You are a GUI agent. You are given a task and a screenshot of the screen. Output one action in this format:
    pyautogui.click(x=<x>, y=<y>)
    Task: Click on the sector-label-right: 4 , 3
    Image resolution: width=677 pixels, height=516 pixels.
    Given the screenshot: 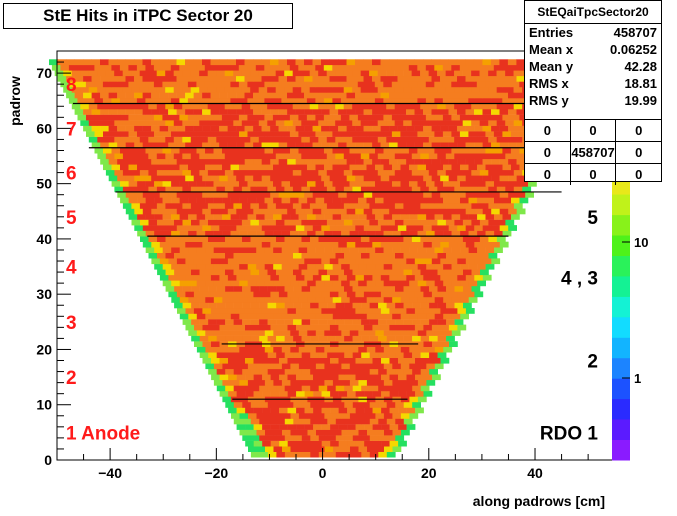 What is the action you would take?
    pyautogui.click(x=579, y=279)
    